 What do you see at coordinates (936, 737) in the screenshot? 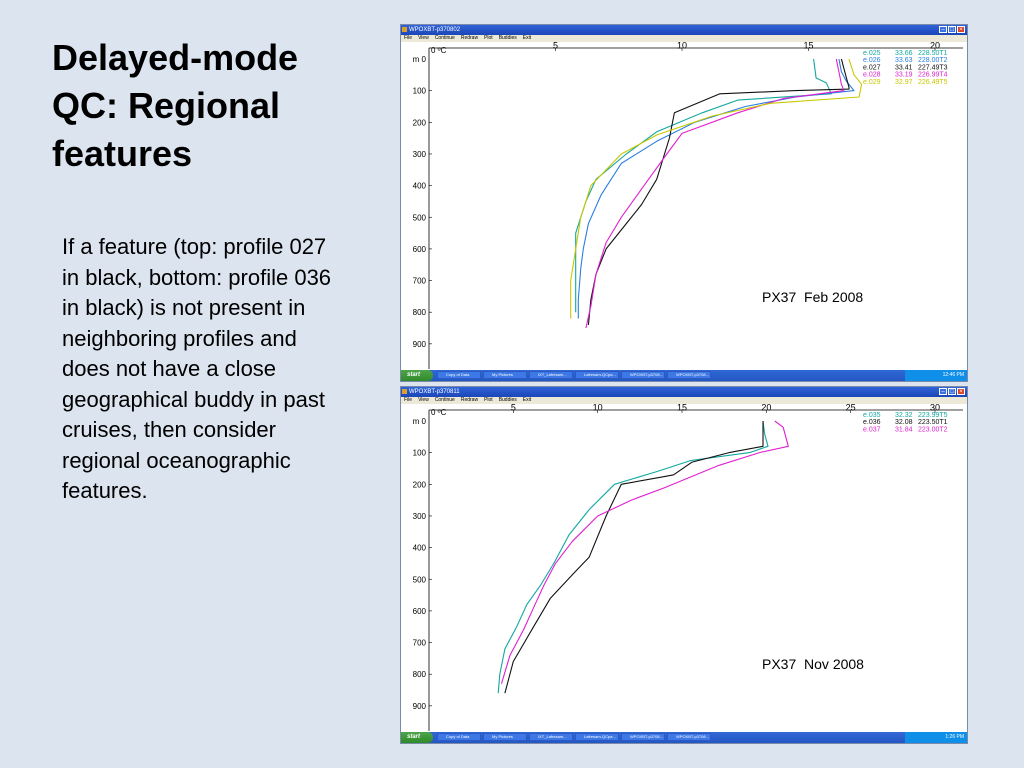
I see `system-tray-clock: 1:26 PM` at bounding box center [936, 737].